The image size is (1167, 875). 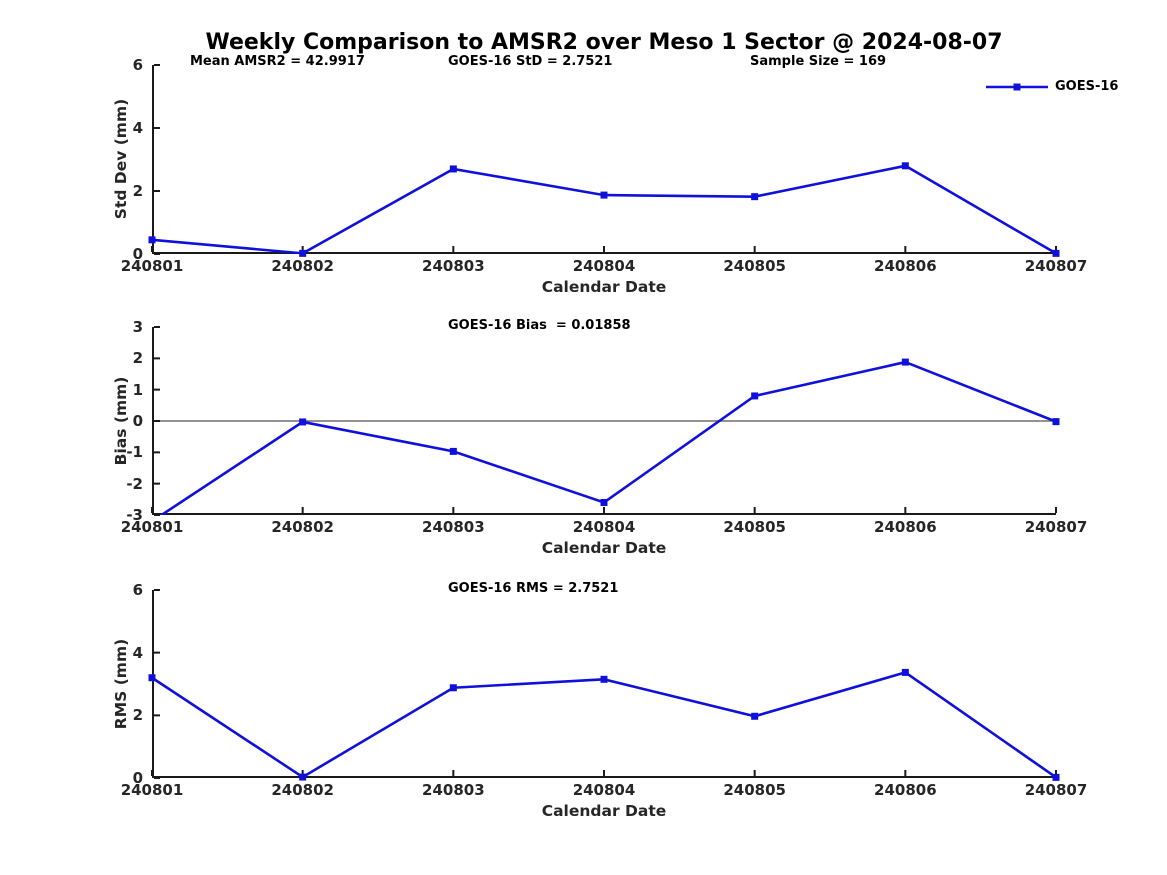 What do you see at coordinates (134, 483) in the screenshot?
I see `y-tick-label: -2` at bounding box center [134, 483].